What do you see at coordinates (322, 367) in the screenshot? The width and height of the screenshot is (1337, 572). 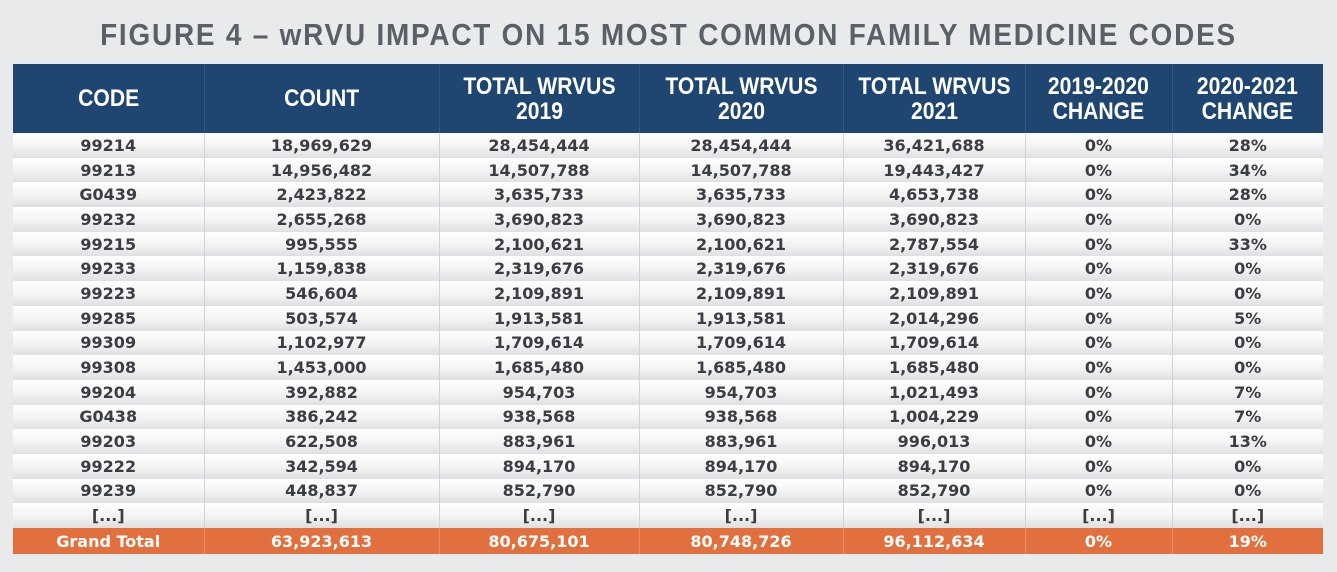 I see `cell-count: 1,453,000` at bounding box center [322, 367].